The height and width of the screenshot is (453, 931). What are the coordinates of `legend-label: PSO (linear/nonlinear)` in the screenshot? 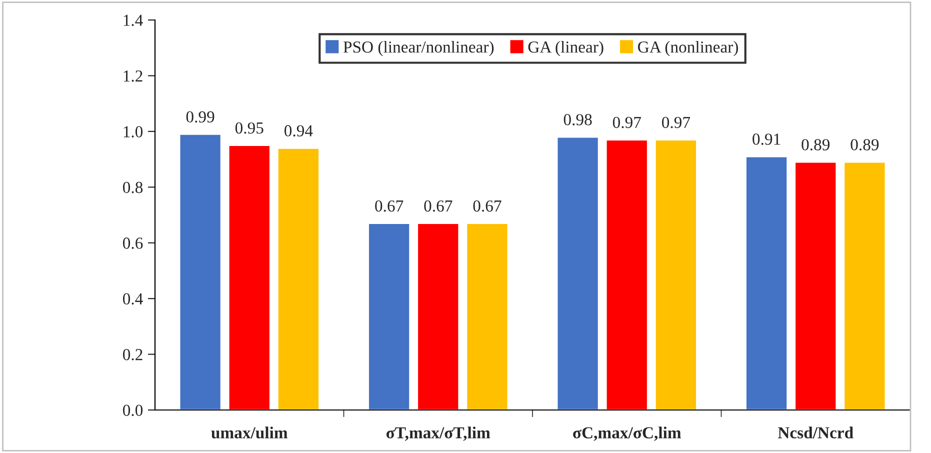 It's located at (418, 48).